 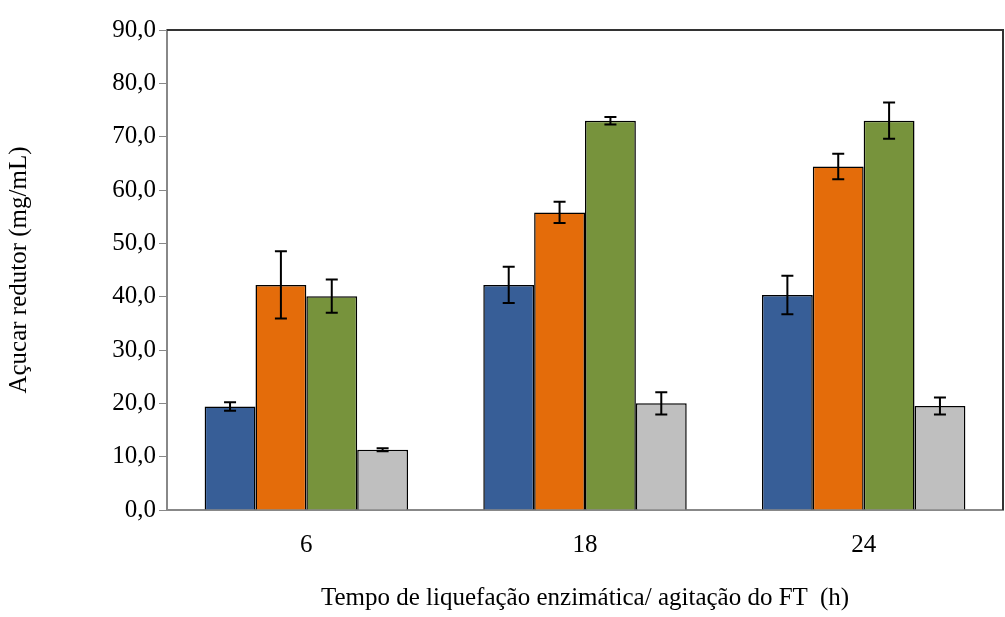 I want to click on y-axis-title: Açucar redutor (mg/mL), so click(x=17, y=270).